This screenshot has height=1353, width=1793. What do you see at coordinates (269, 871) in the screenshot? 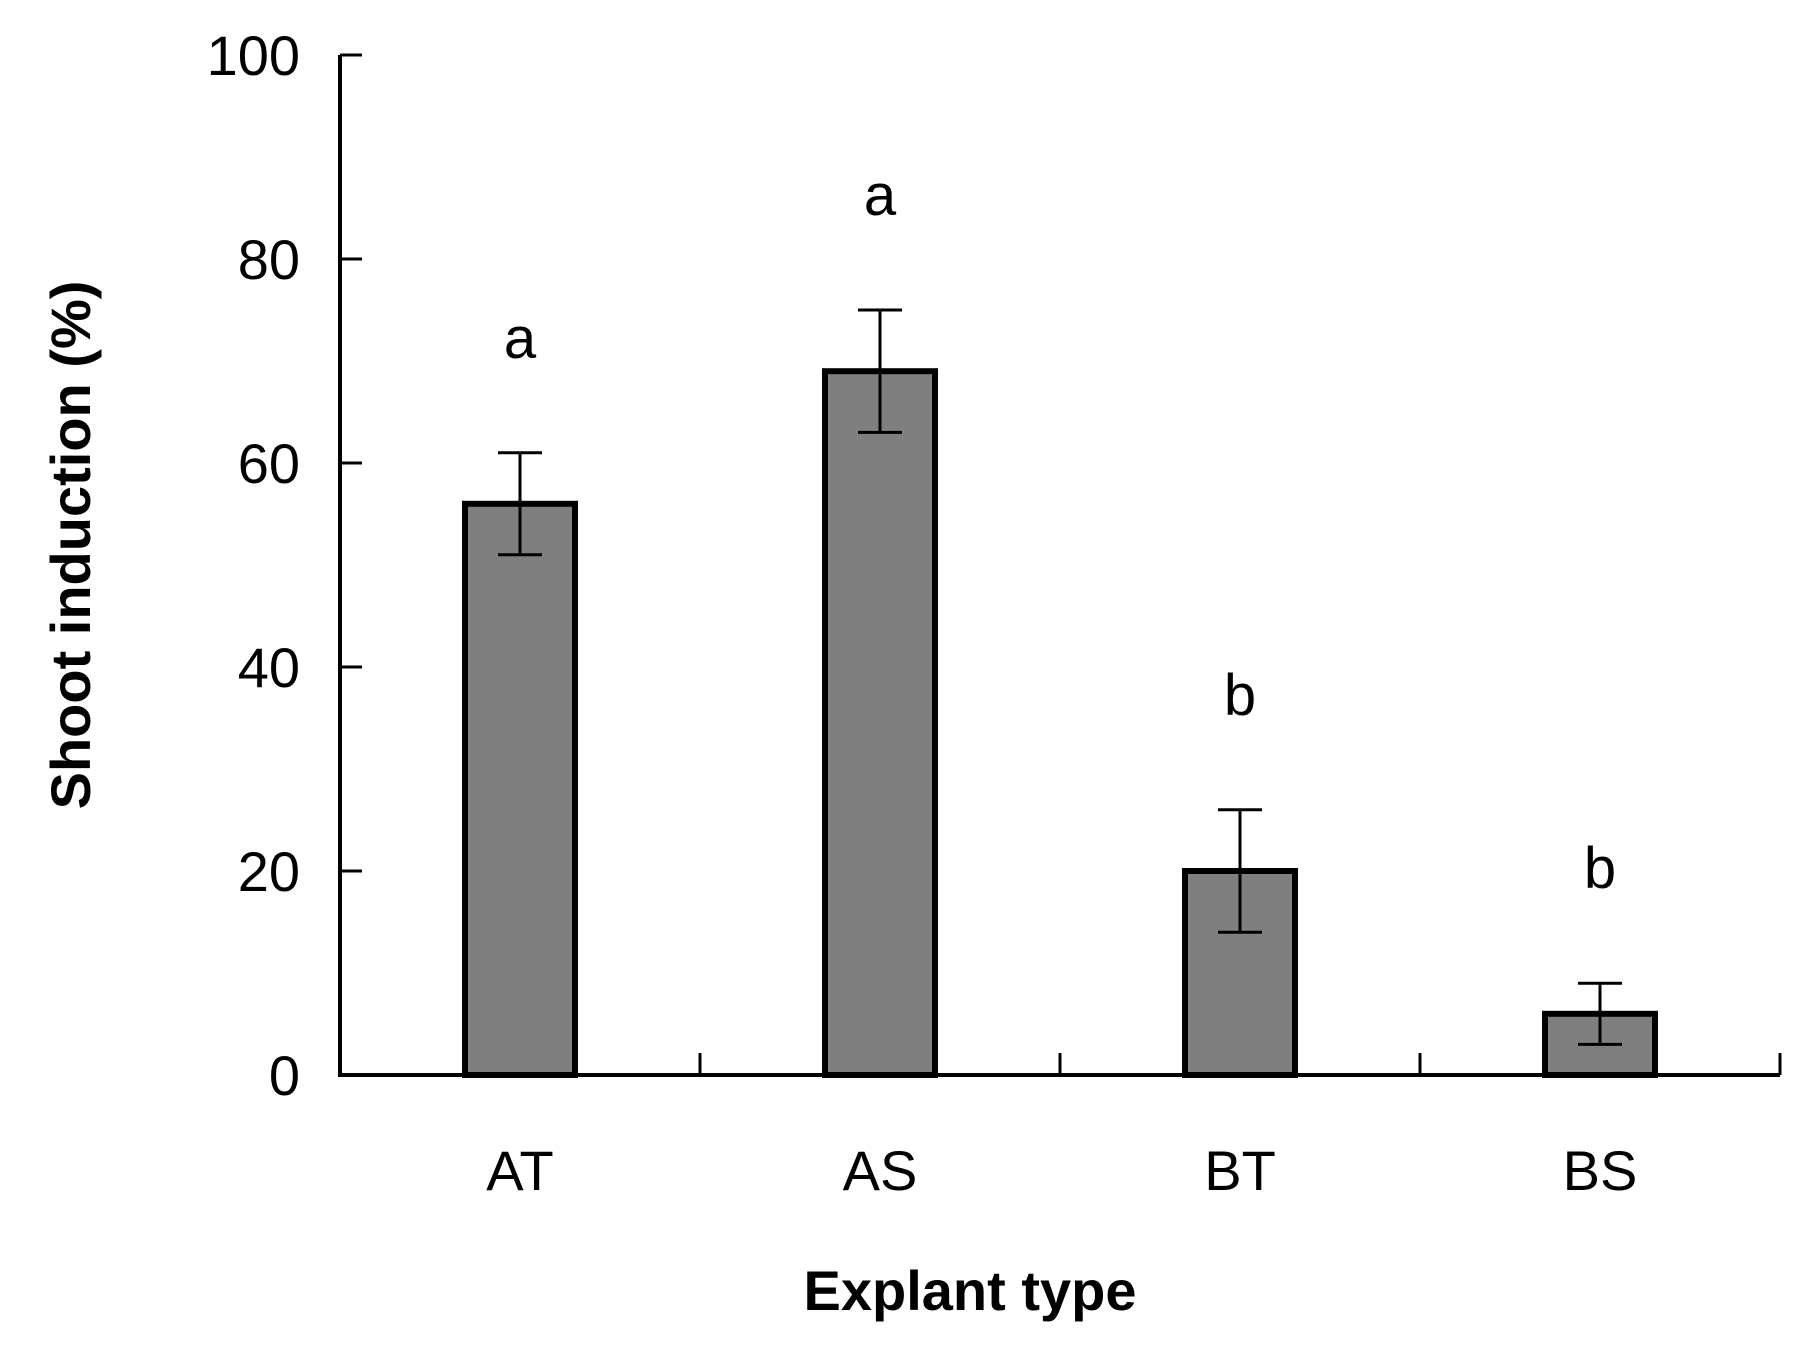
I see `y-tick-label: 20` at bounding box center [269, 871].